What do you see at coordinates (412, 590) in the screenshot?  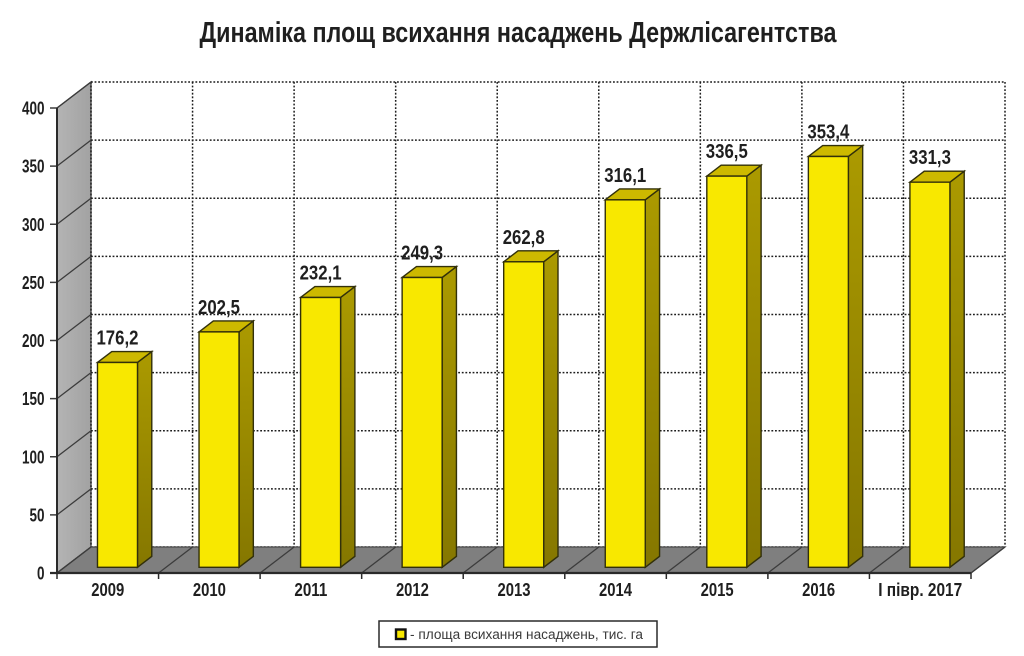 I see `svg-text: 2012` at bounding box center [412, 590].